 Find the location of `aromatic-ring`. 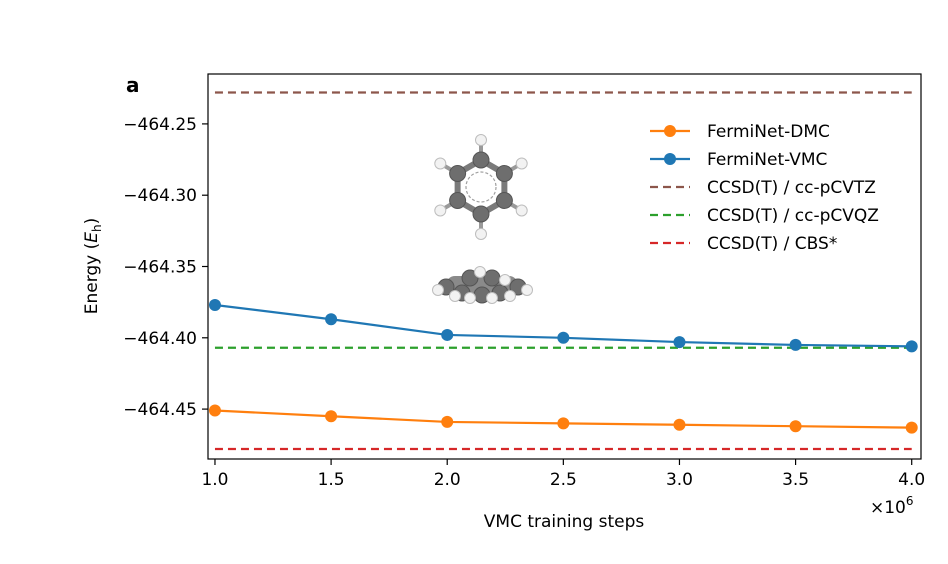

aromatic-ring is located at coordinates (481, 187).